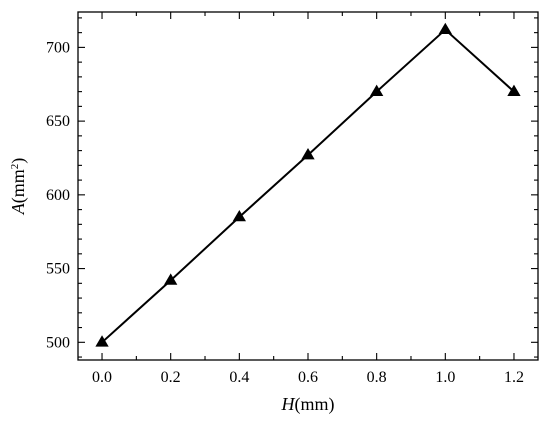  I want to click on x-tick-label: 1.0, so click(445, 377).